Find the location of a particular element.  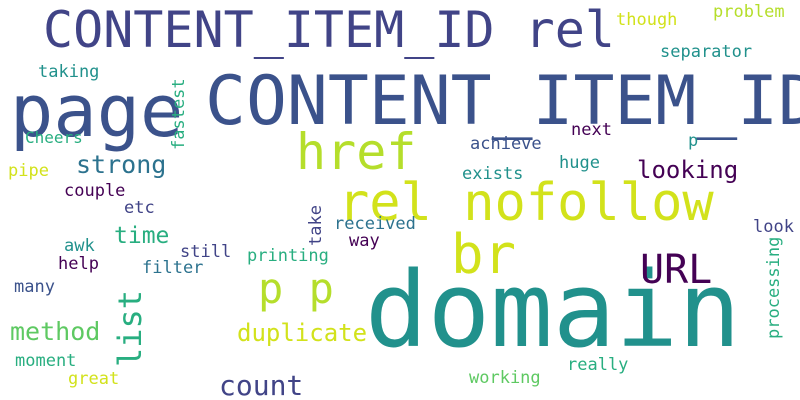

word: pipe is located at coordinates (28, 171).